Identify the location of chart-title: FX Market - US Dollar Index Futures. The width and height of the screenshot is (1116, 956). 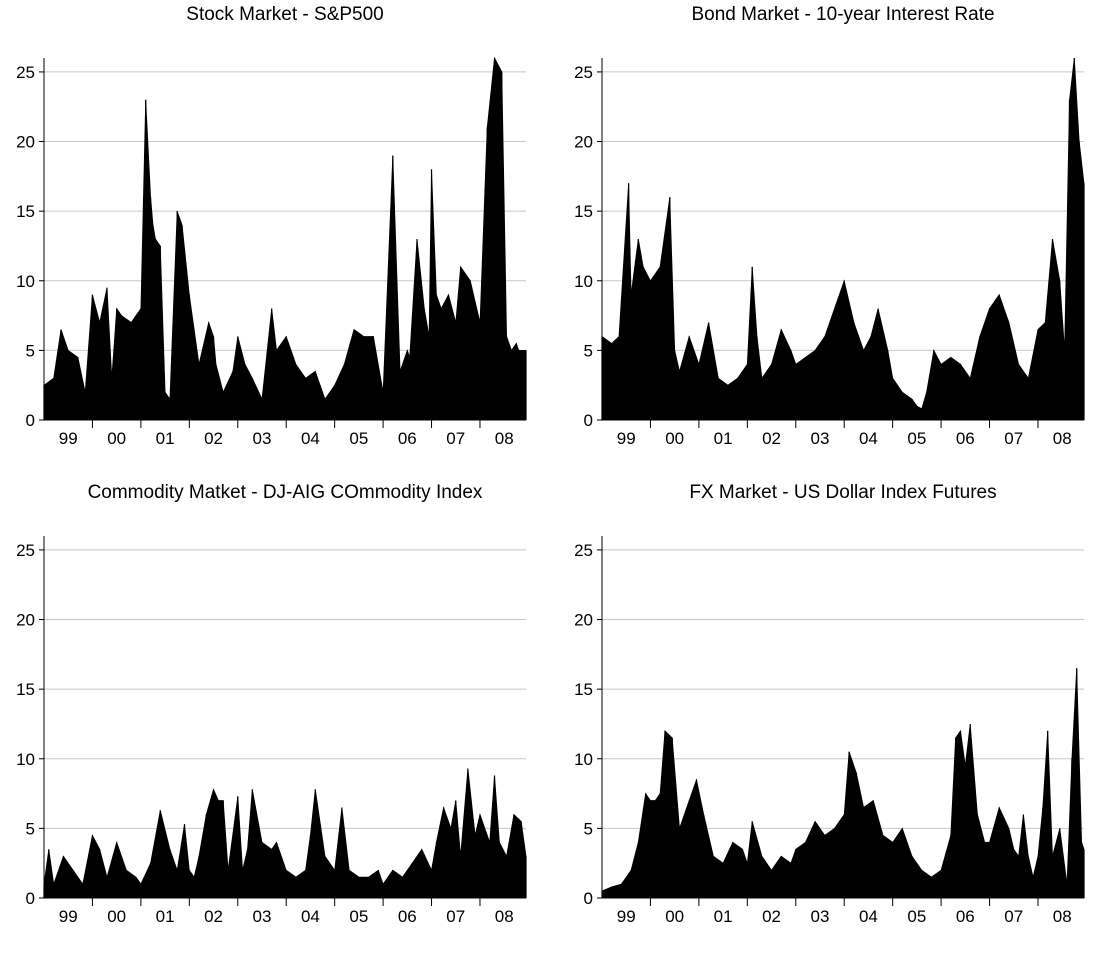
(843, 492).